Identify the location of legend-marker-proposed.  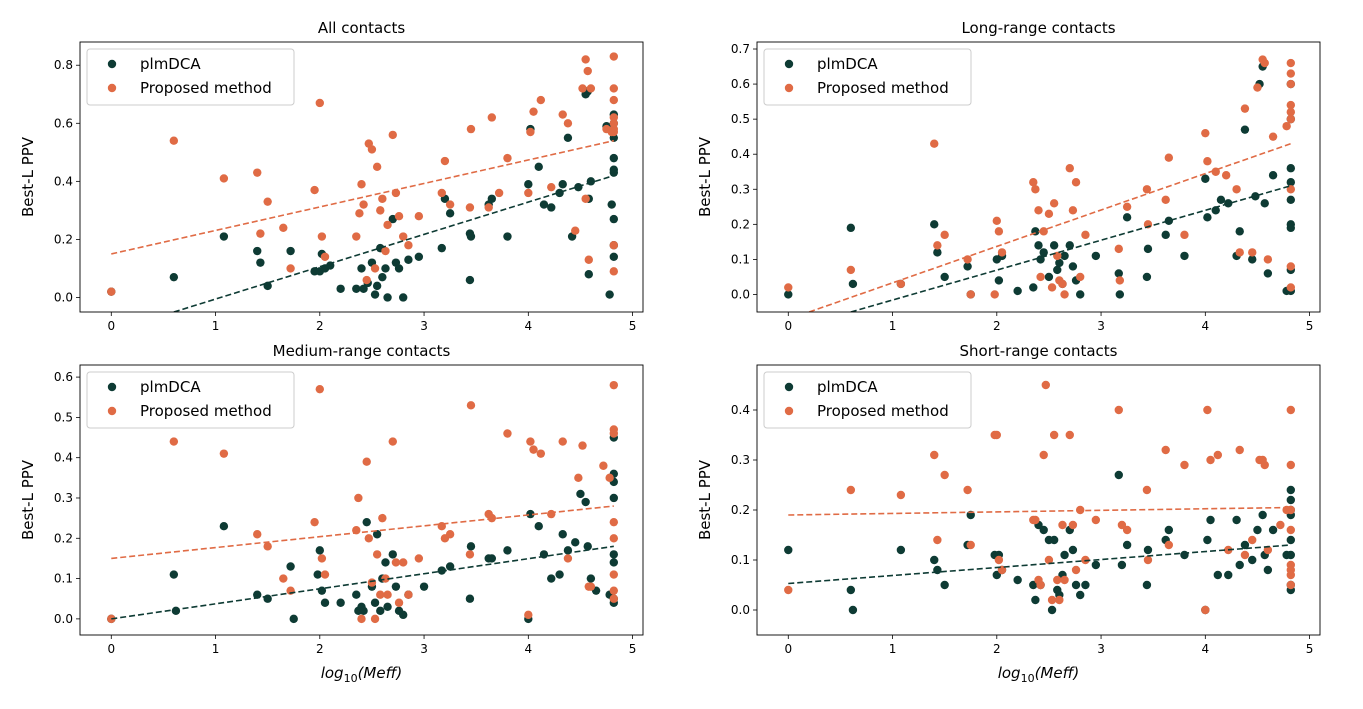
(789, 88).